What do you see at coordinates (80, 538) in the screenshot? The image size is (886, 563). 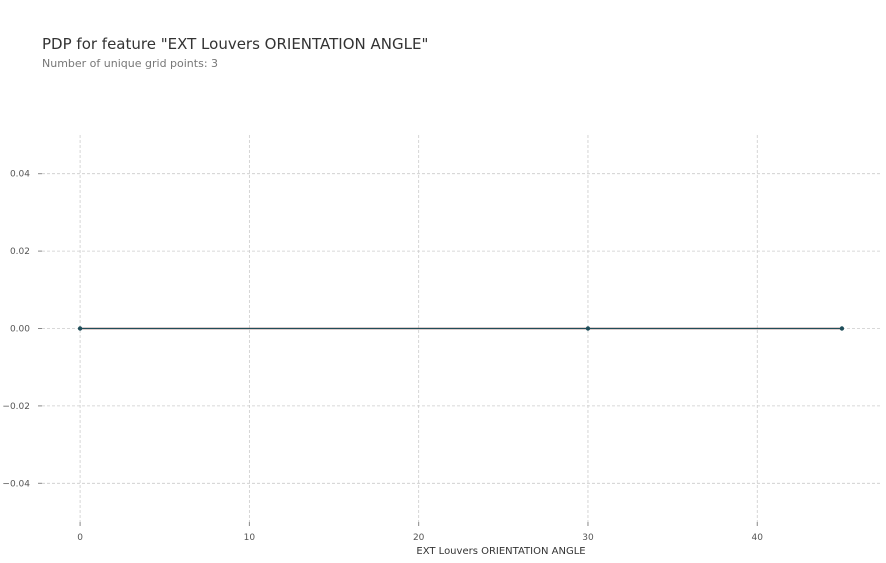 I see `x-tick-label: 0` at bounding box center [80, 538].